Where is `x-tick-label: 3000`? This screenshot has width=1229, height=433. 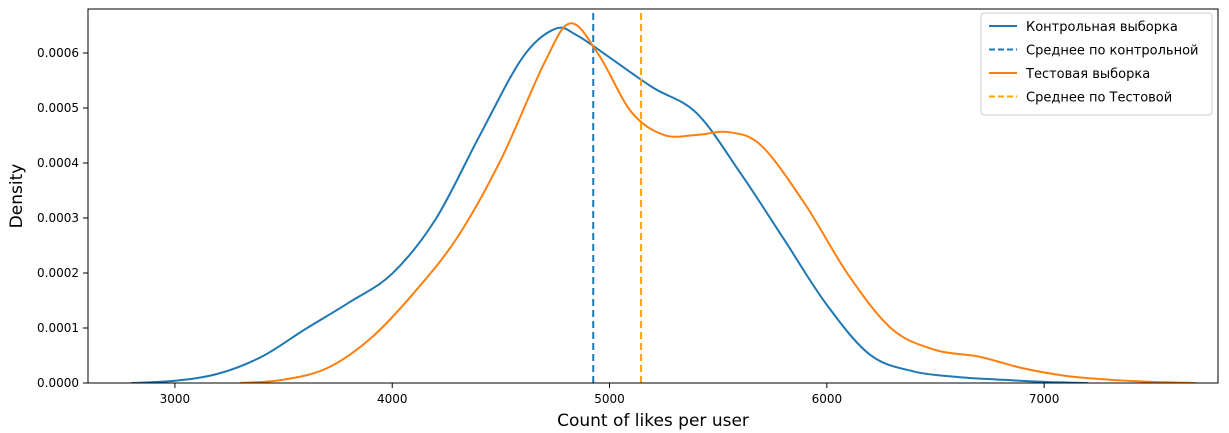
x-tick-label: 3000 is located at coordinates (175, 399).